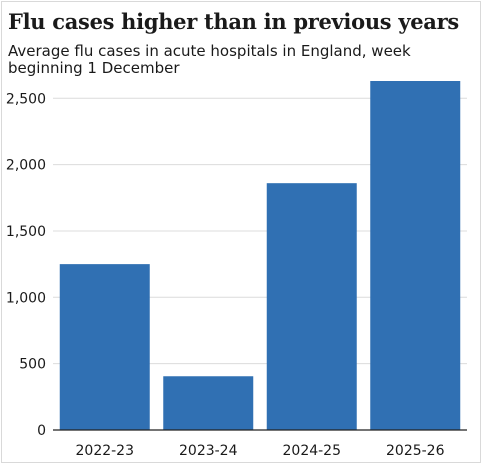 This screenshot has width=484, height=466. I want to click on x-tick-label: 2024-25, so click(312, 451).